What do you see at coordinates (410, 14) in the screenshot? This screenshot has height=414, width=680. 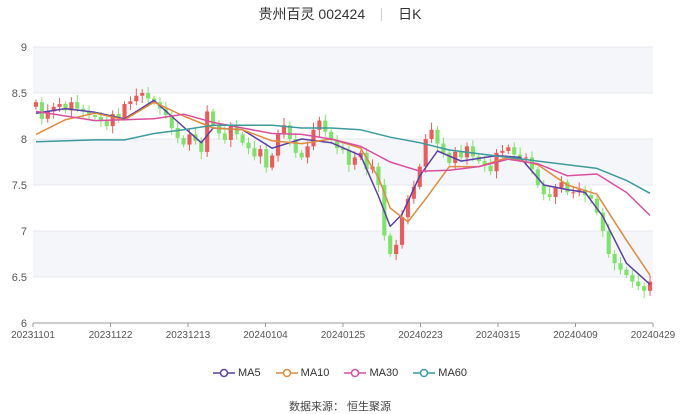 I see `period-label: 日K` at bounding box center [410, 14].